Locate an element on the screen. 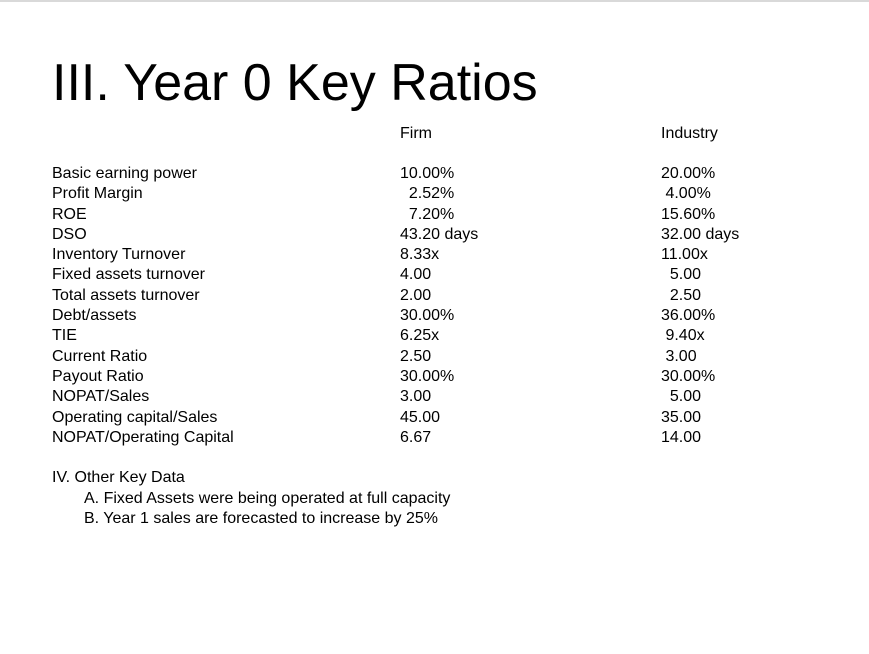  ratio-firm-value: 43.20 days is located at coordinates (439, 234).